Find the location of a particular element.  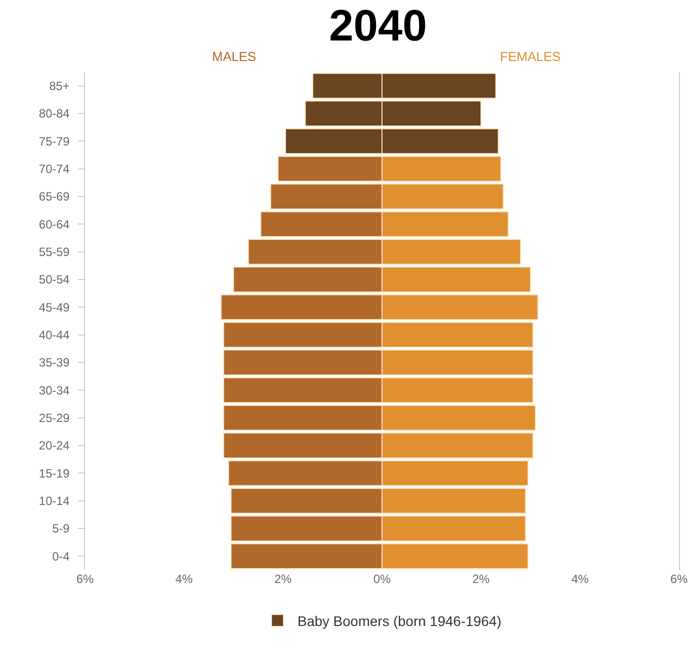

text: MALES is located at coordinates (234, 56).